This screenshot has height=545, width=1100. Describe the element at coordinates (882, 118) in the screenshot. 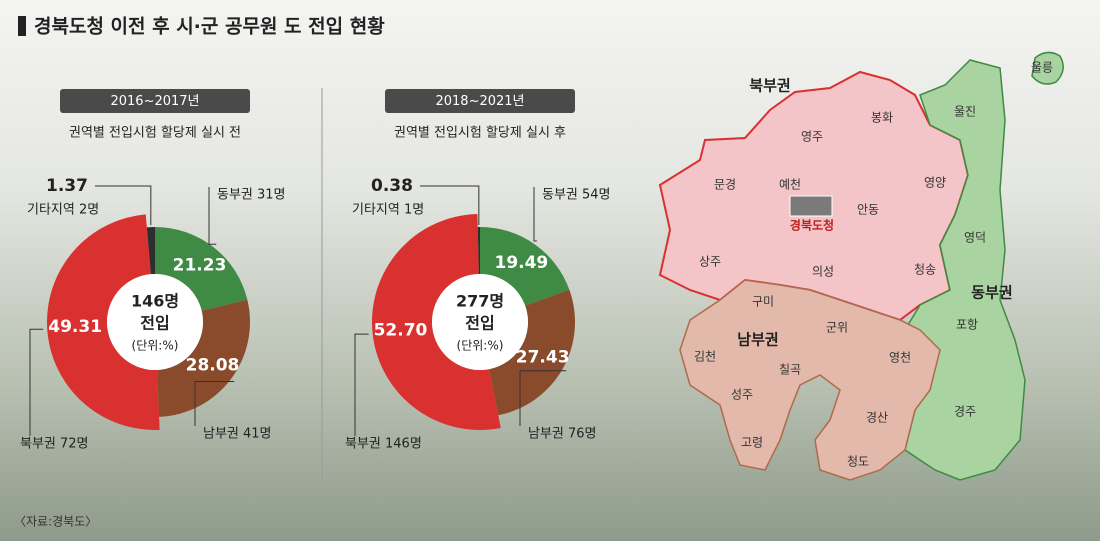

I see `region-label: 봉화` at that location.